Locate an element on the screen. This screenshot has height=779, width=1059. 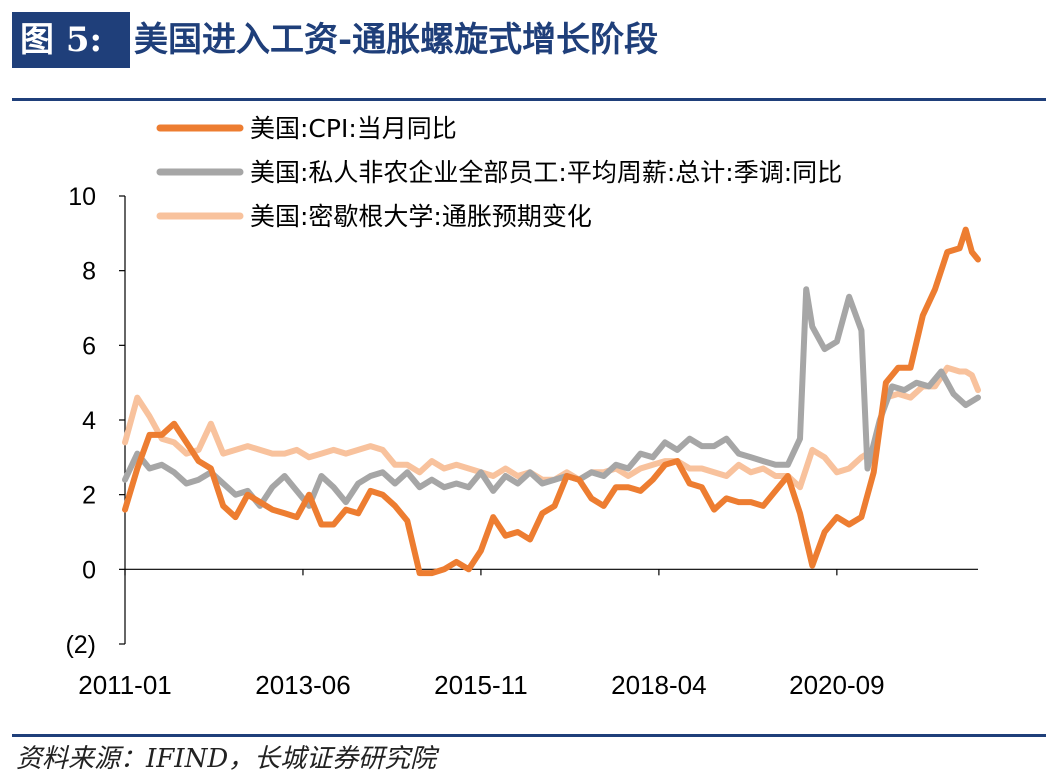
x-tick-label: 2013-06 is located at coordinates (302, 685).